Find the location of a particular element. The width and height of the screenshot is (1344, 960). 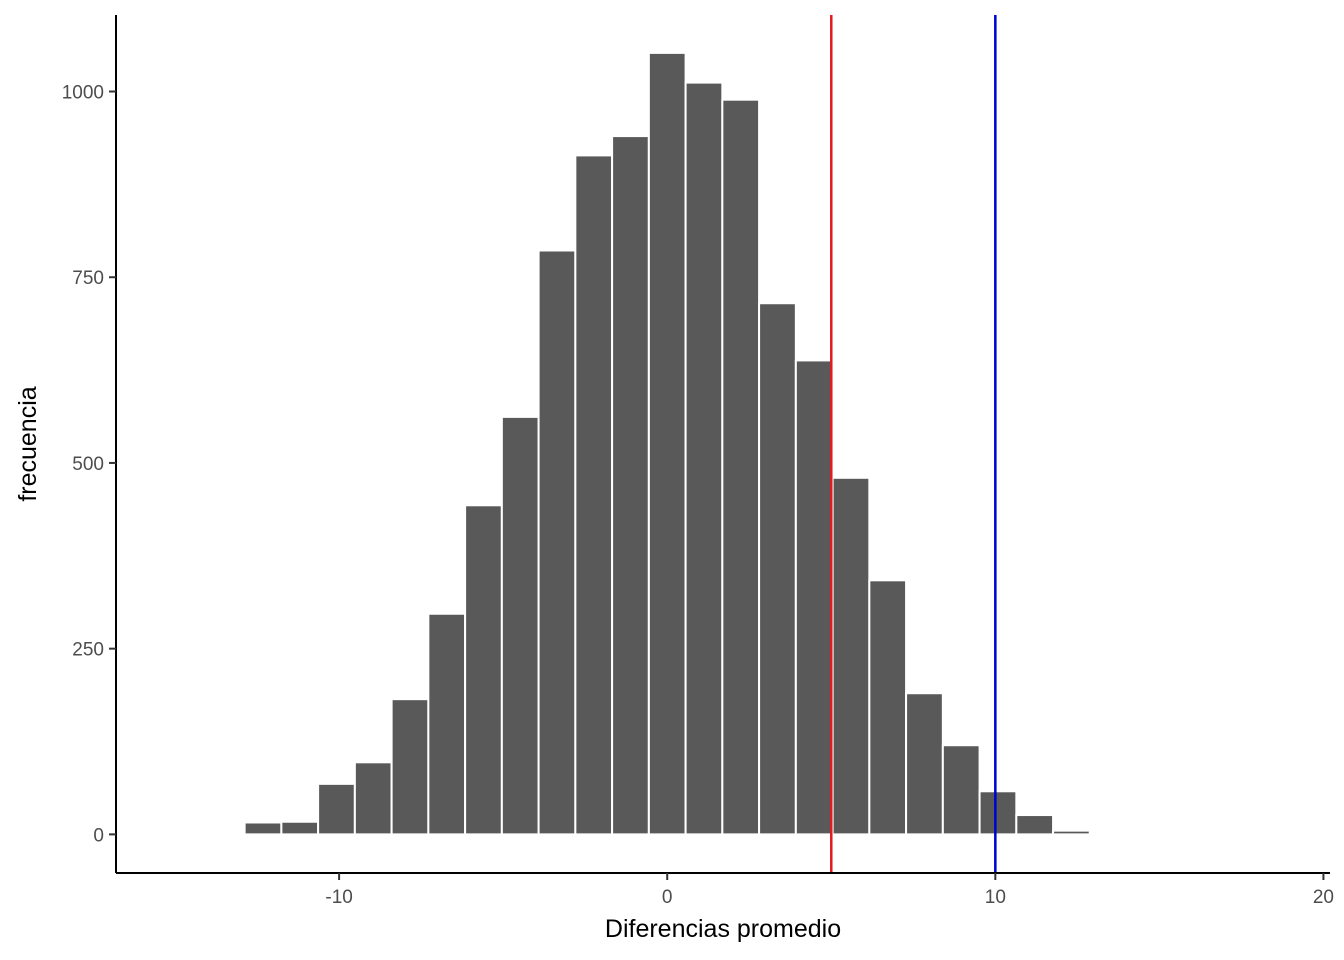

y-tick-label: 0 is located at coordinates (98, 835).